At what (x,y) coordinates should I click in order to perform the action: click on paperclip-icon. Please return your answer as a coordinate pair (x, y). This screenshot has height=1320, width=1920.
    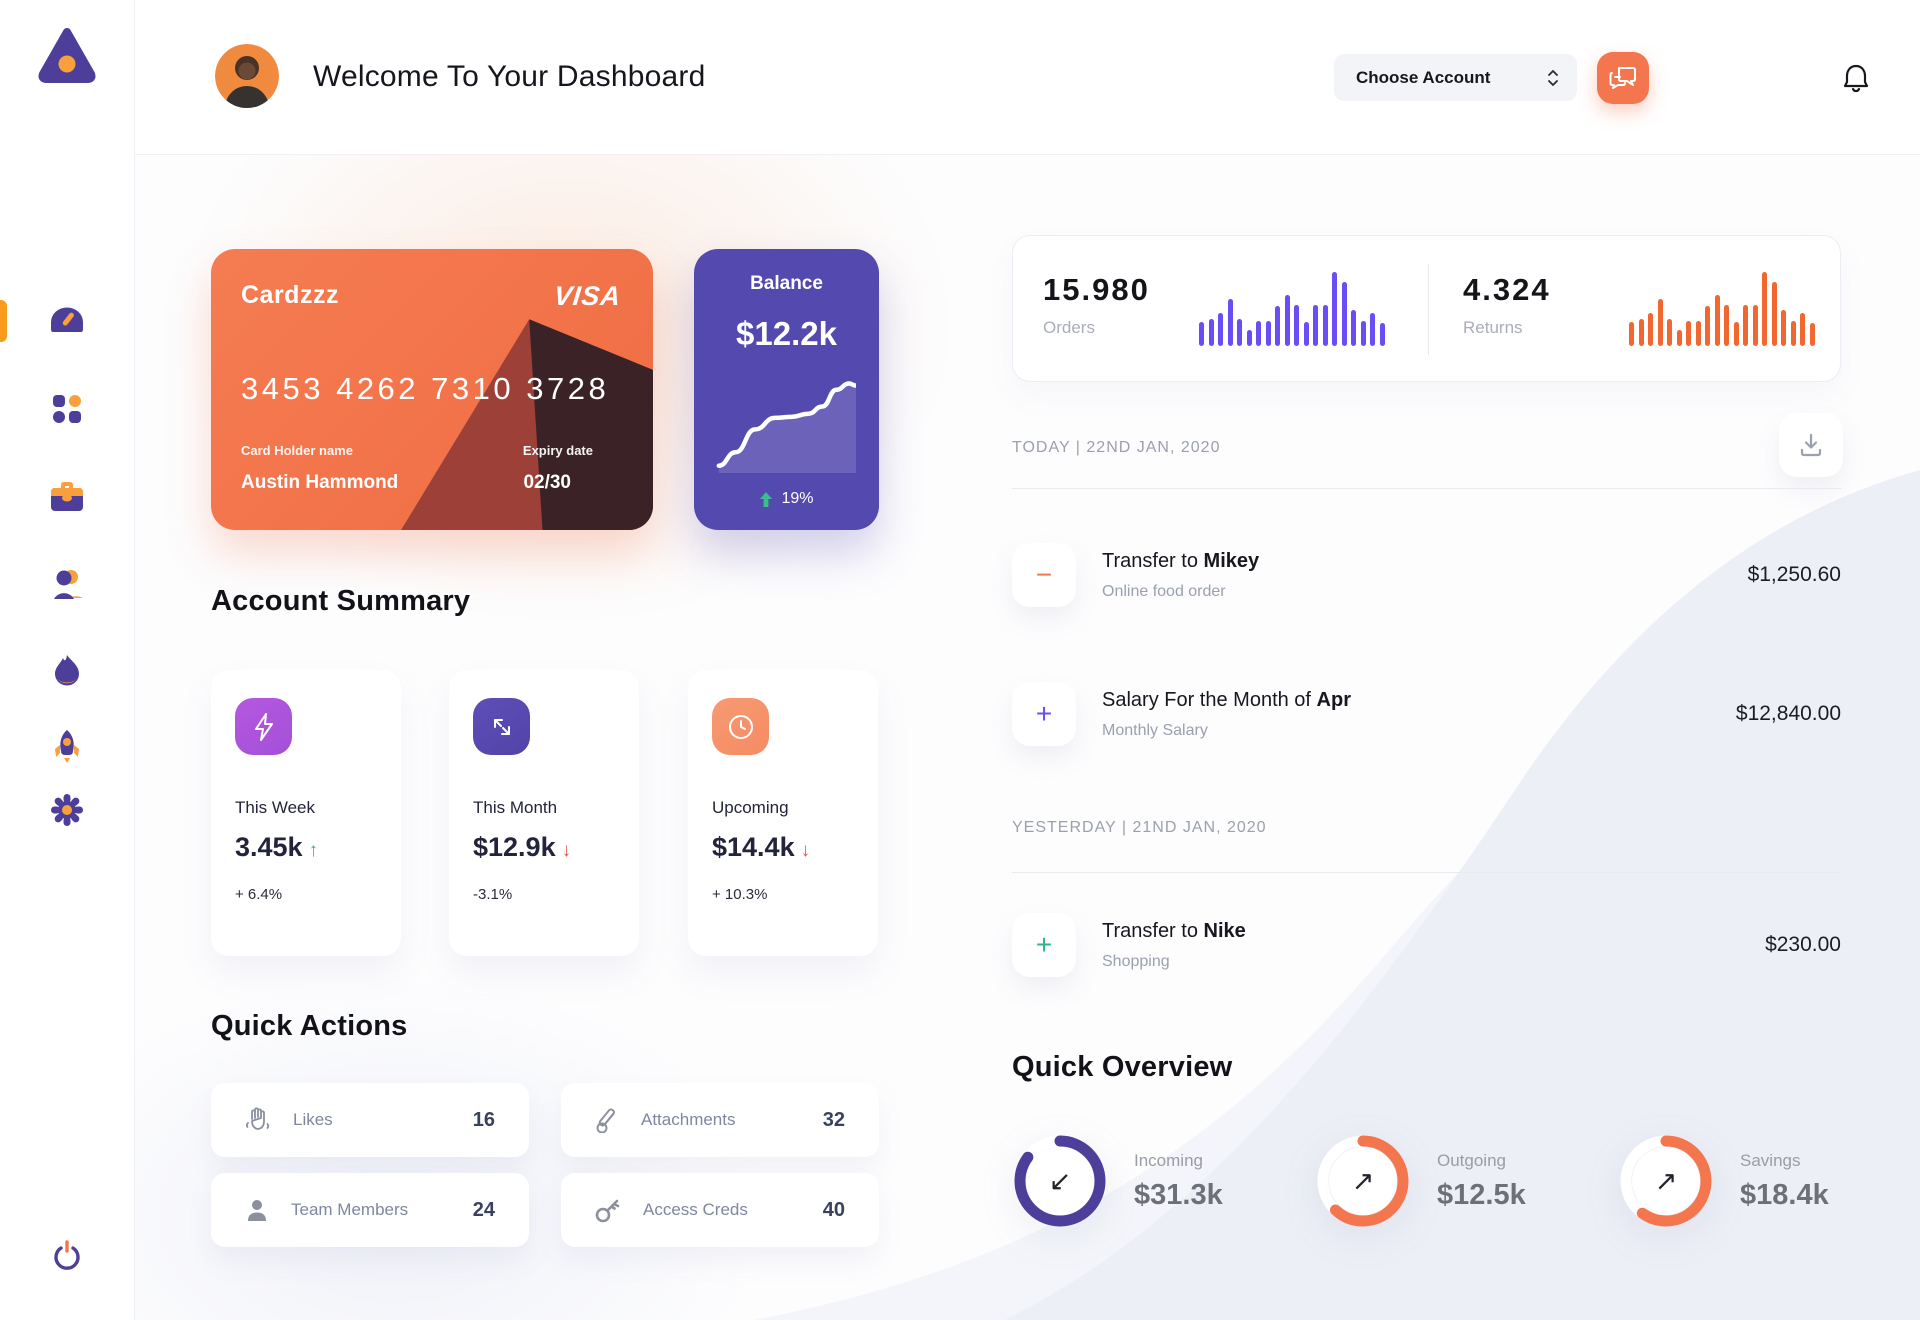
    Looking at the image, I should click on (606, 1120).